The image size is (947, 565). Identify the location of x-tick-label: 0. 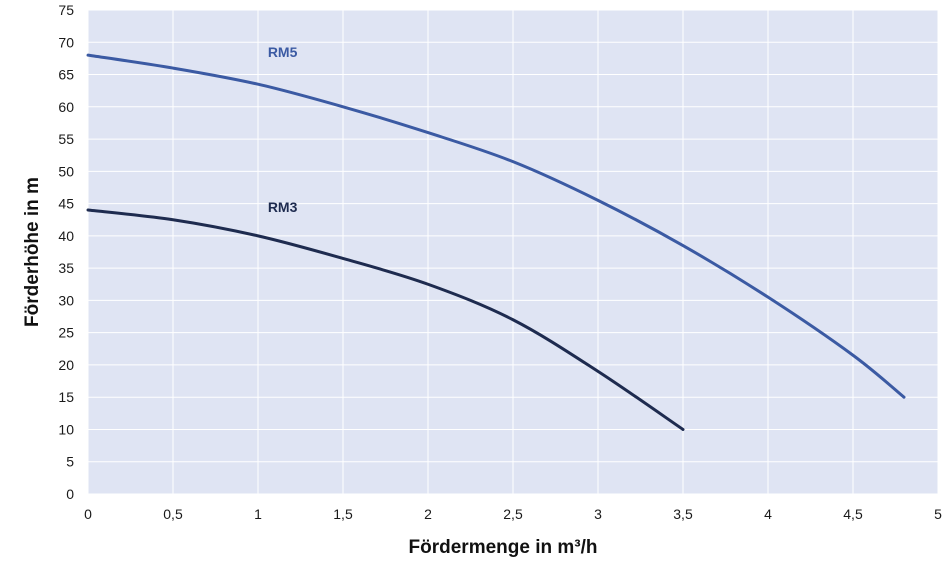
(88, 514).